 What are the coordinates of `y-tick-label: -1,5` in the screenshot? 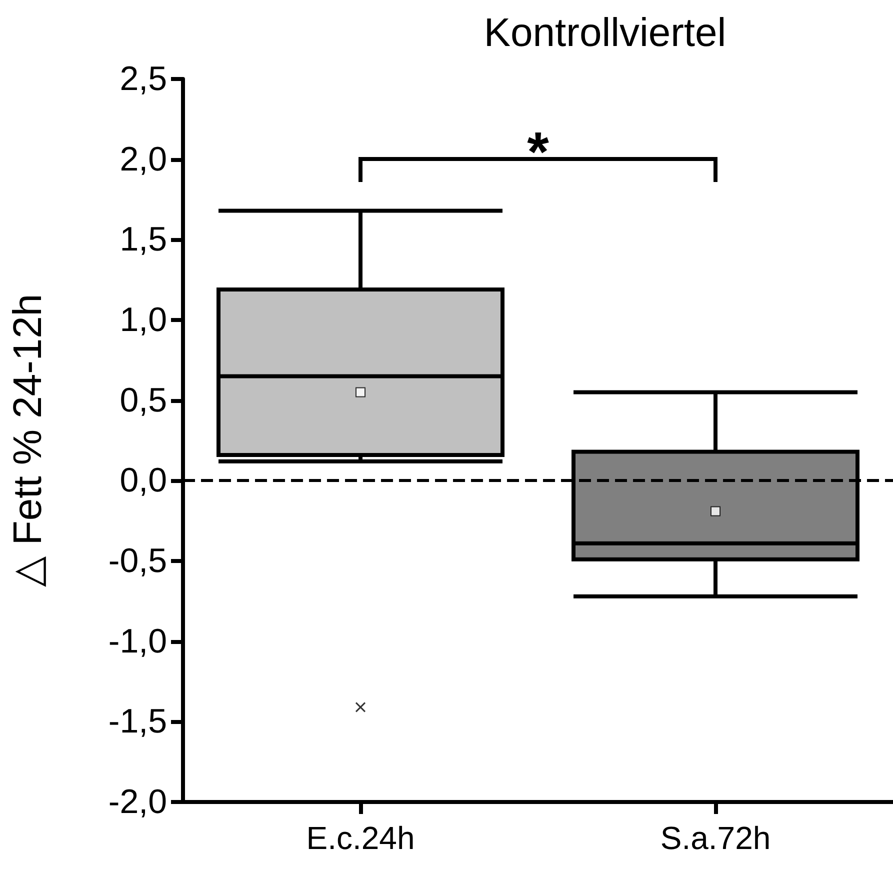 It's located at (137, 721).